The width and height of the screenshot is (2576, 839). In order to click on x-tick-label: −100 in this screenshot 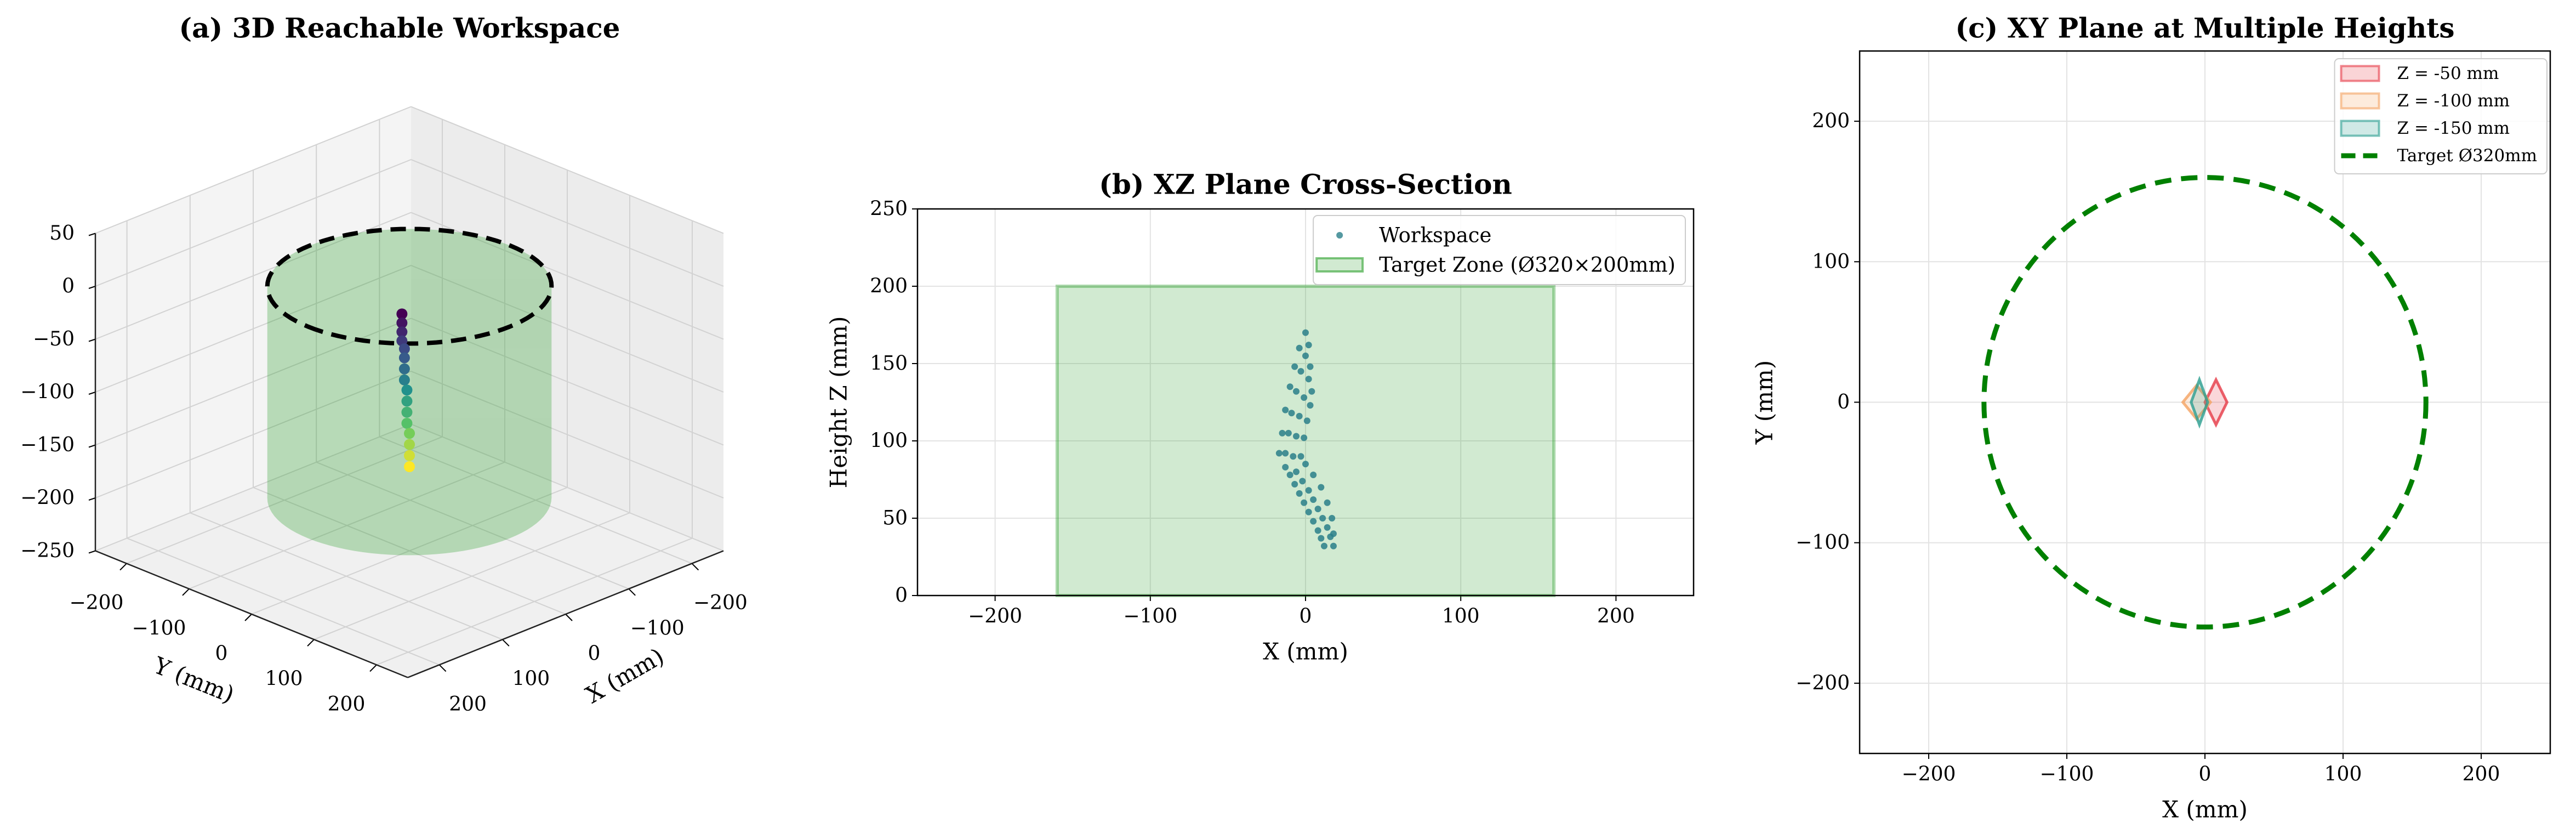, I will do `click(1150, 617)`.